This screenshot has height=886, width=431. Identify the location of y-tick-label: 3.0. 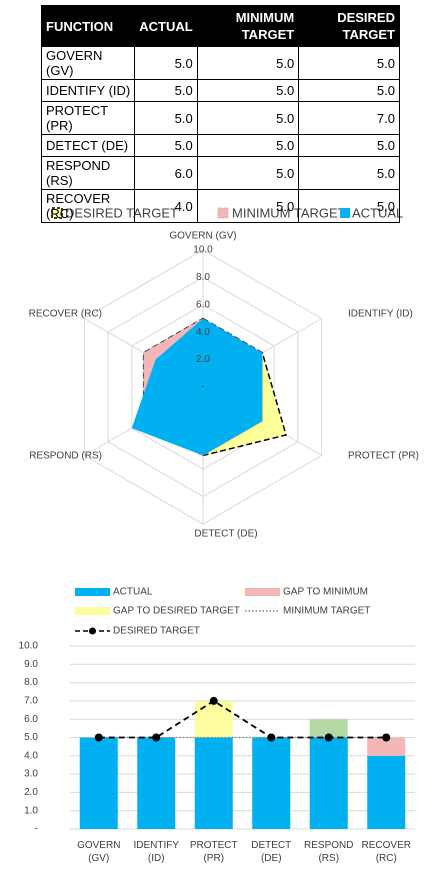
(31, 774).